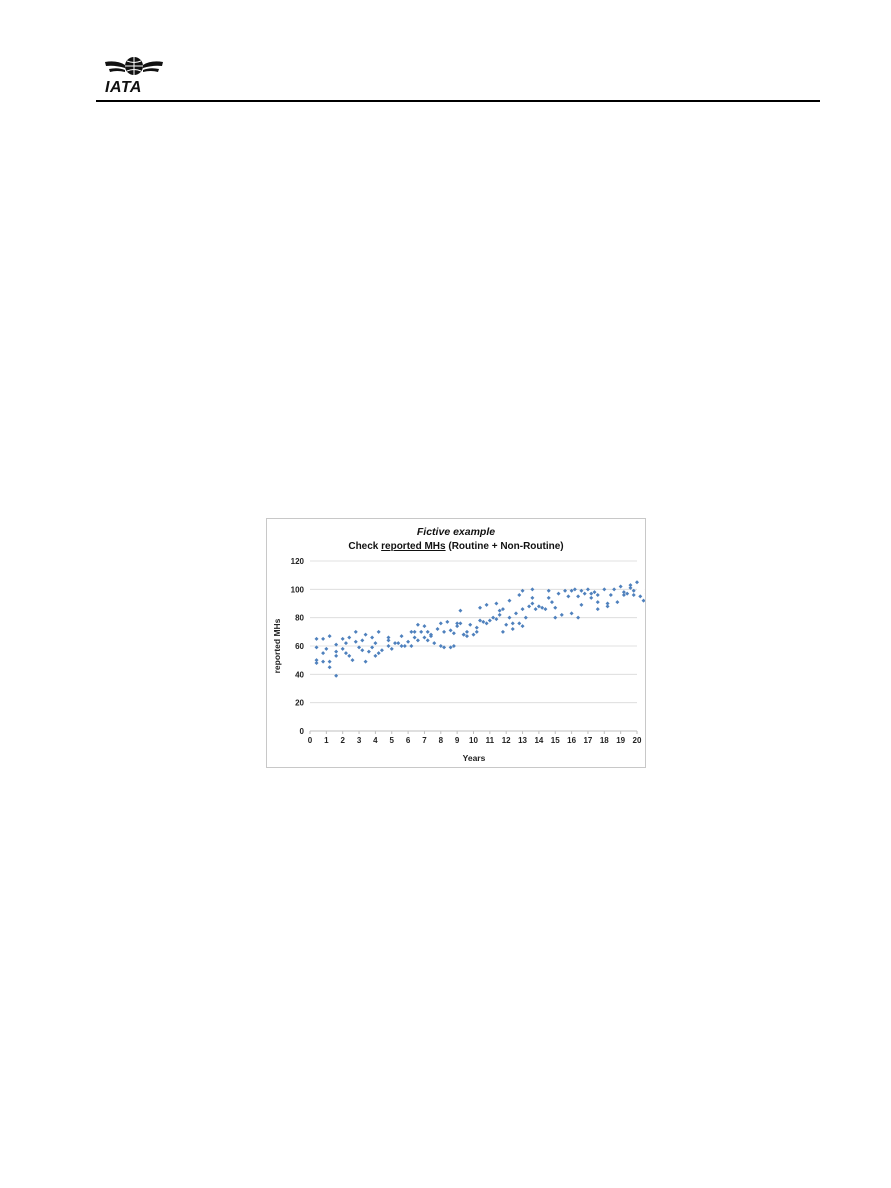 The height and width of the screenshot is (1188, 891). I want to click on chart-title: Fictive example, so click(456, 532).